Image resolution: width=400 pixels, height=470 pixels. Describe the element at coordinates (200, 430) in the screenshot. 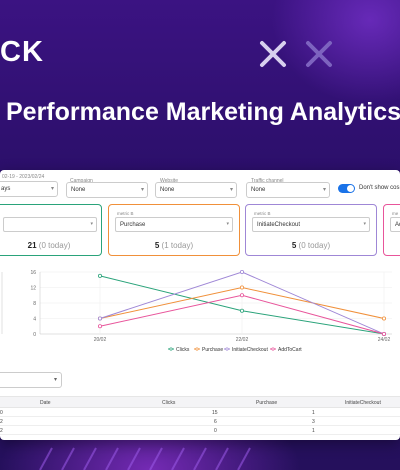

I see `table-row: 2 0 1` at that location.